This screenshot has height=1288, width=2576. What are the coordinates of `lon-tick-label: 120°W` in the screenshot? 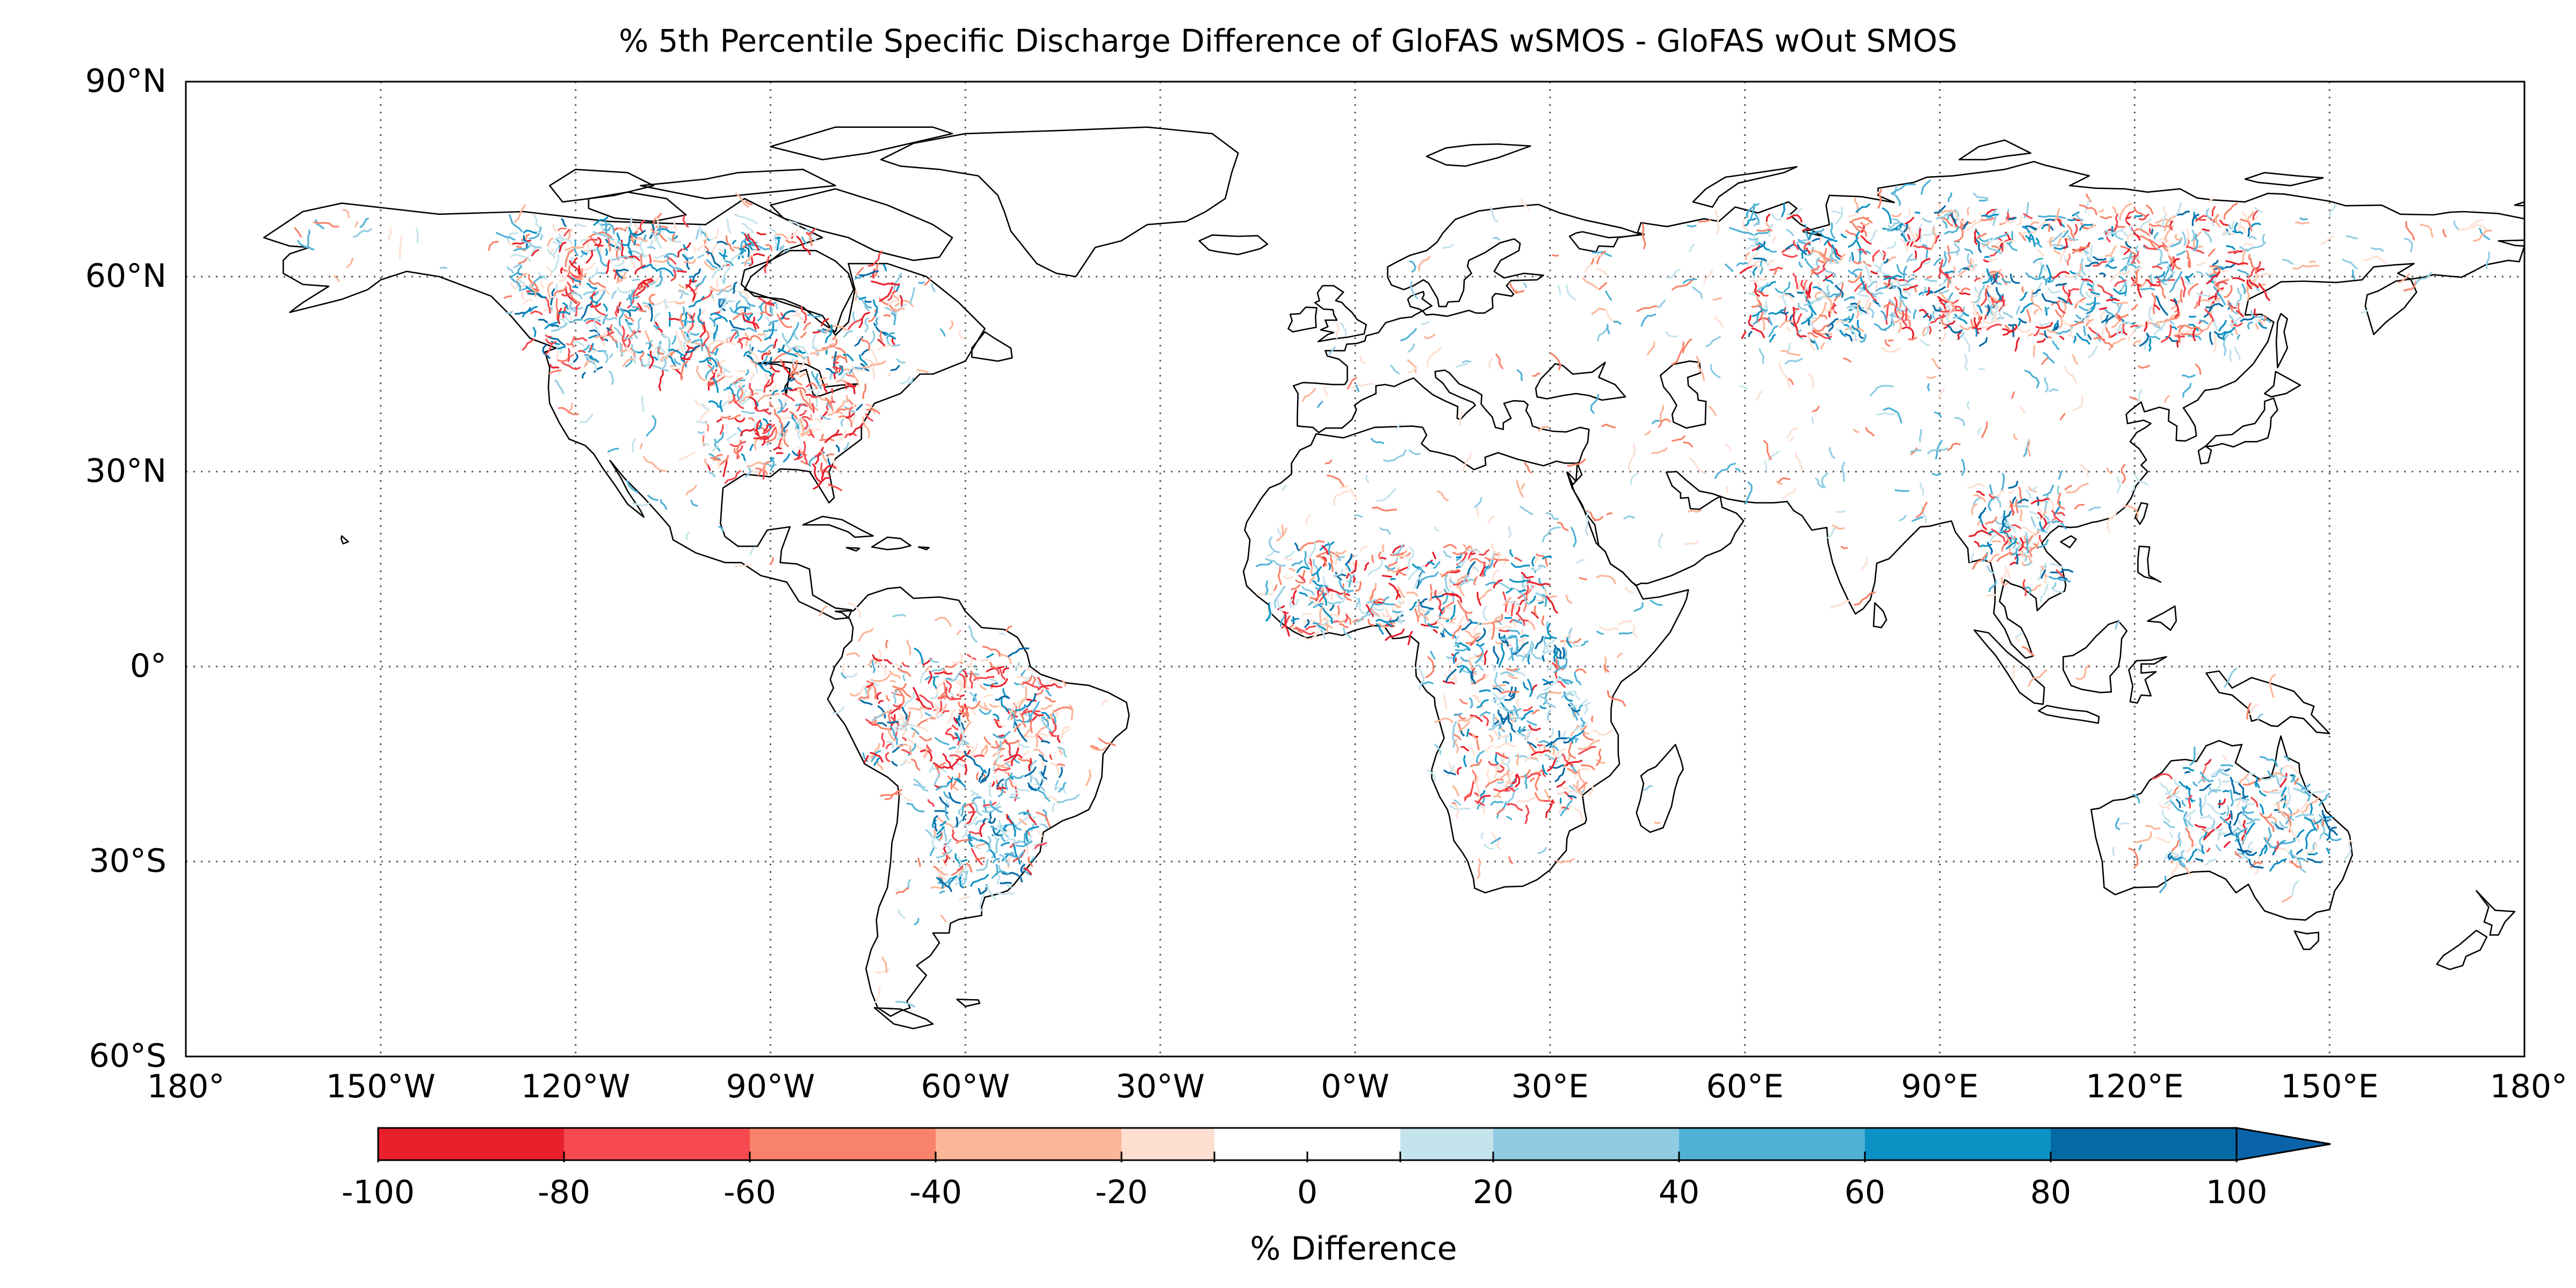 It's located at (575, 1086).